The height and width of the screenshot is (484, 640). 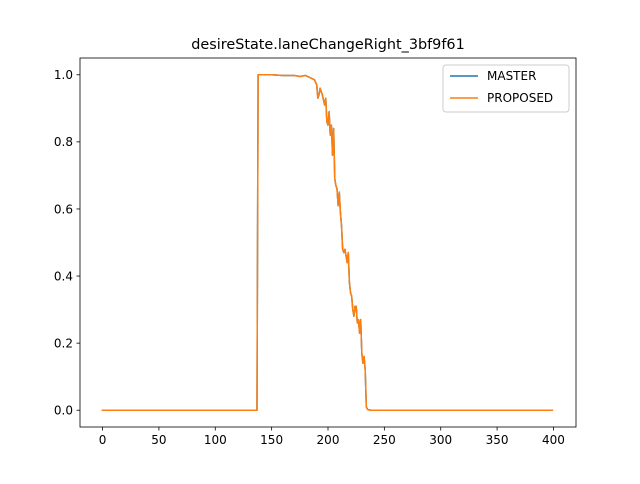 I want to click on x-tick-label: 400, so click(x=553, y=440).